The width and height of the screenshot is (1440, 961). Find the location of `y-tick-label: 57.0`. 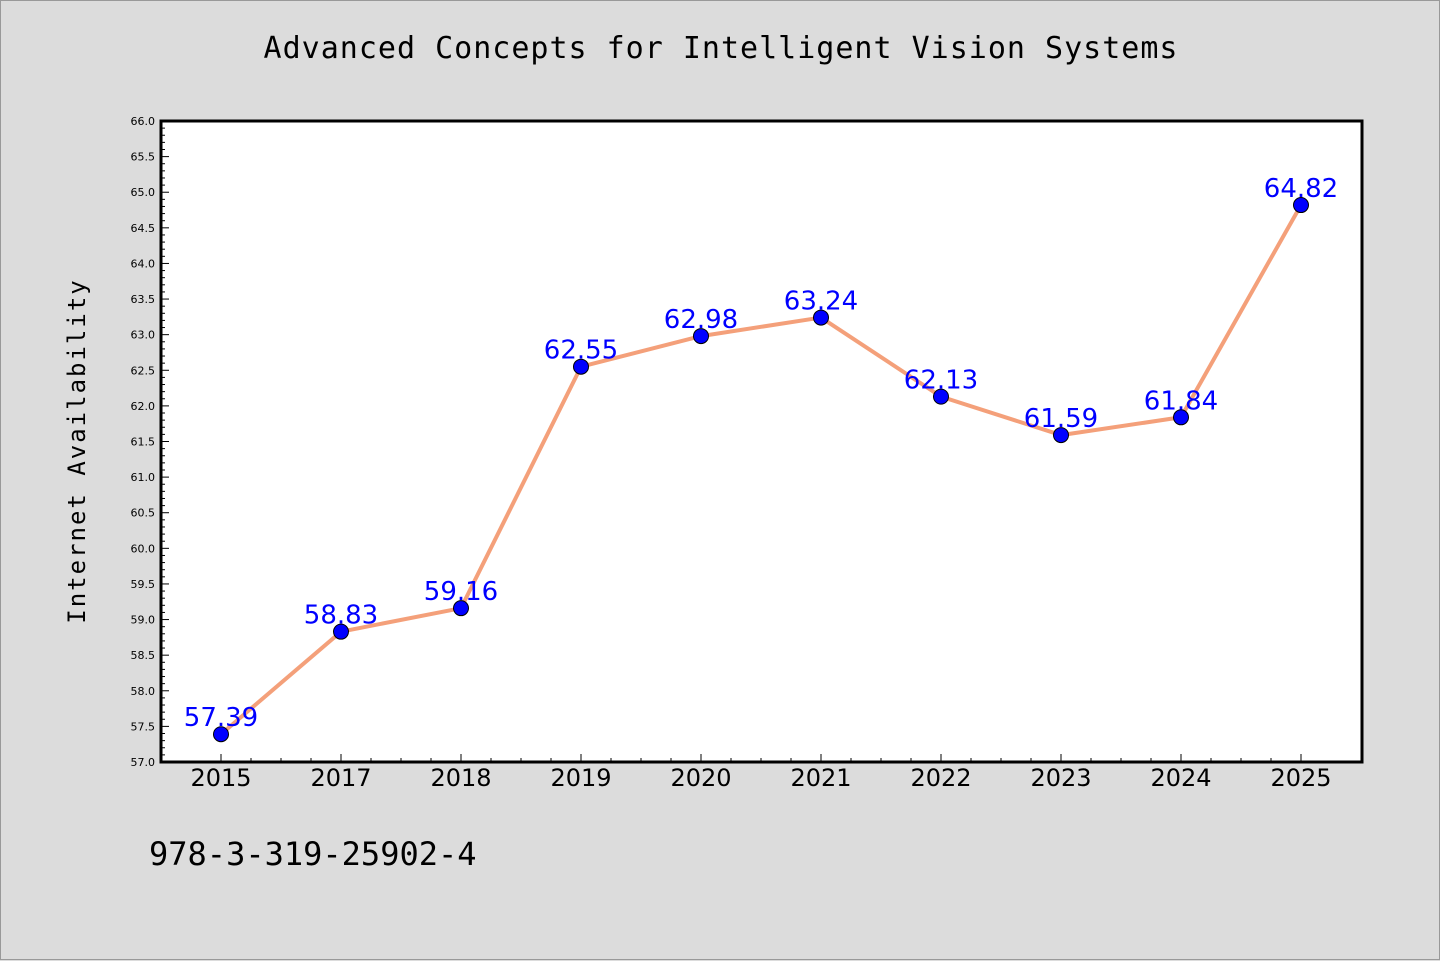

y-tick-label: 57.0 is located at coordinates (143, 762).